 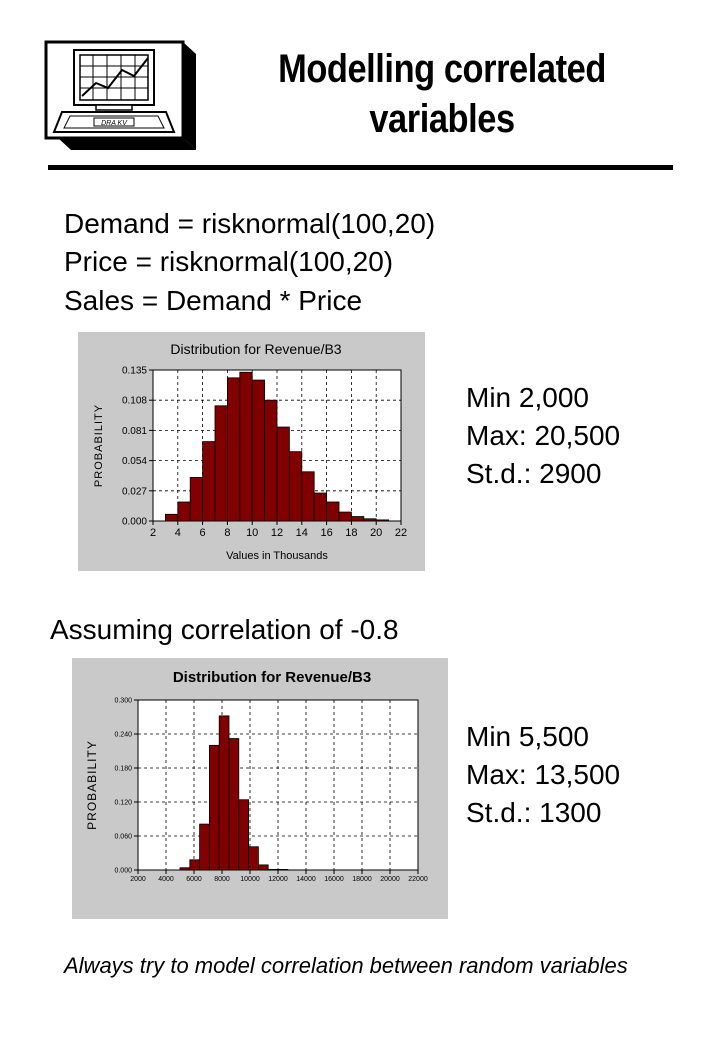 I want to click on chart-1-x-tick-label: 14, so click(x=302, y=533).